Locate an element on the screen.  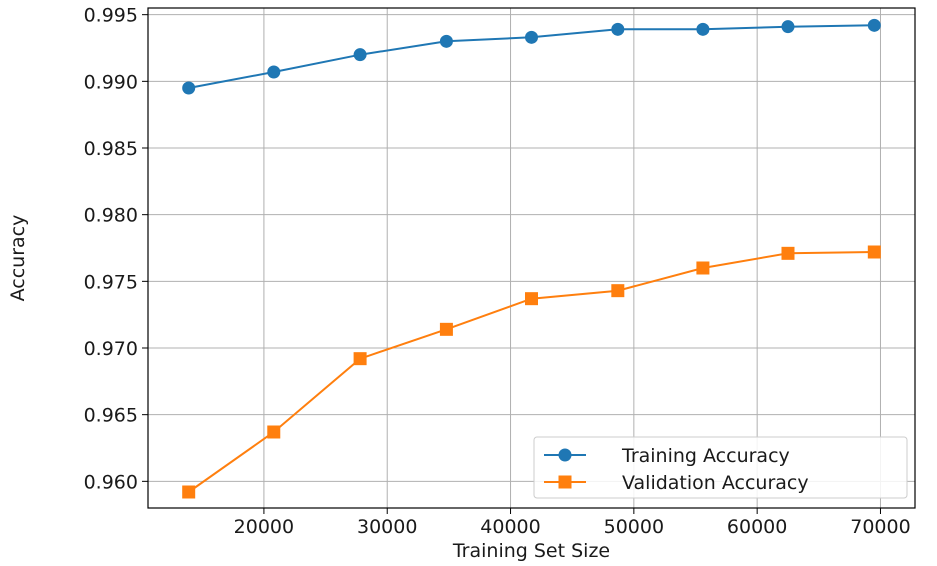
y-tick-label: 0.995 is located at coordinates (111, 16).